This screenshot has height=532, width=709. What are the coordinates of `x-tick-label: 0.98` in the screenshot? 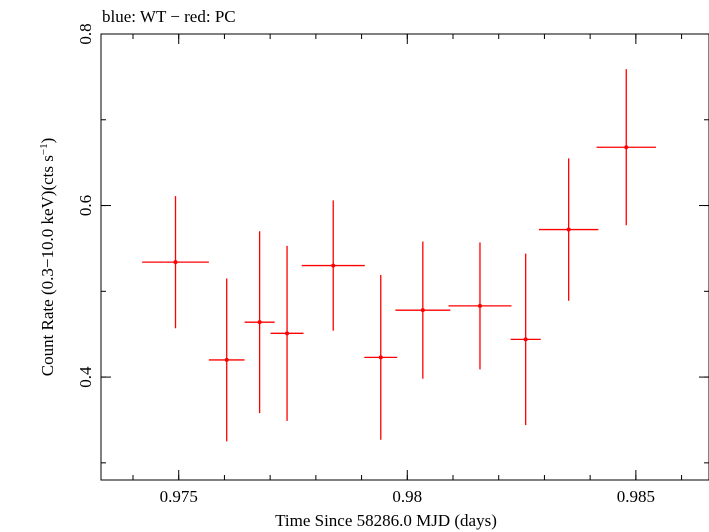 It's located at (407, 496).